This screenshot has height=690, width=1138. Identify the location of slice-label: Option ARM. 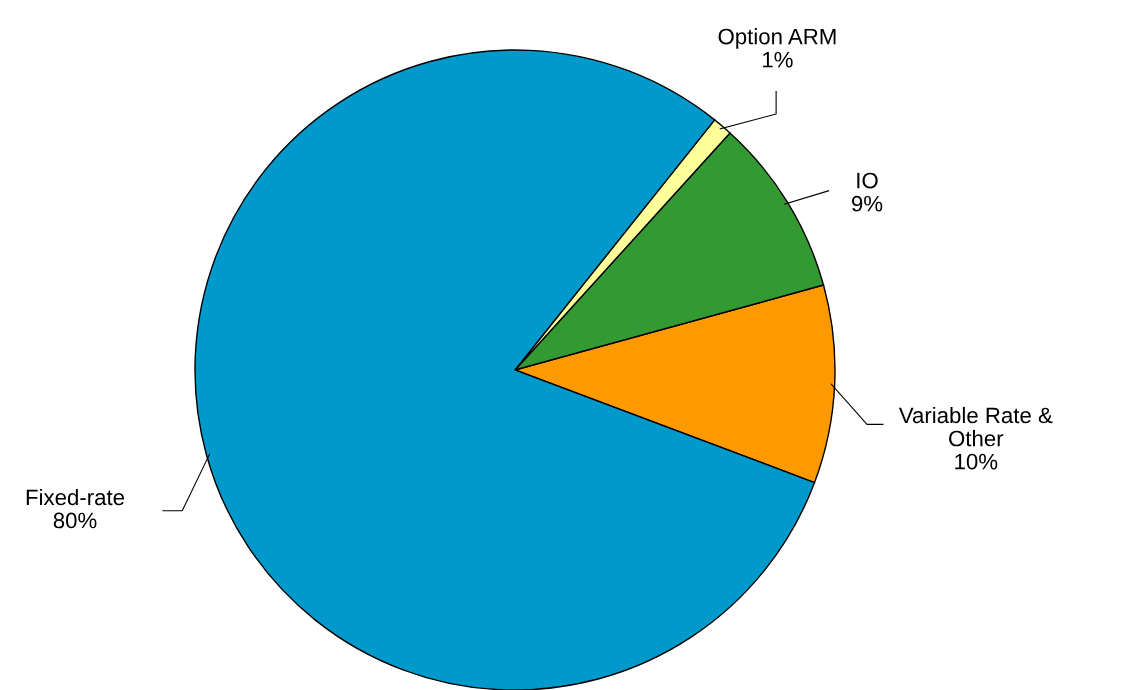
(777, 38).